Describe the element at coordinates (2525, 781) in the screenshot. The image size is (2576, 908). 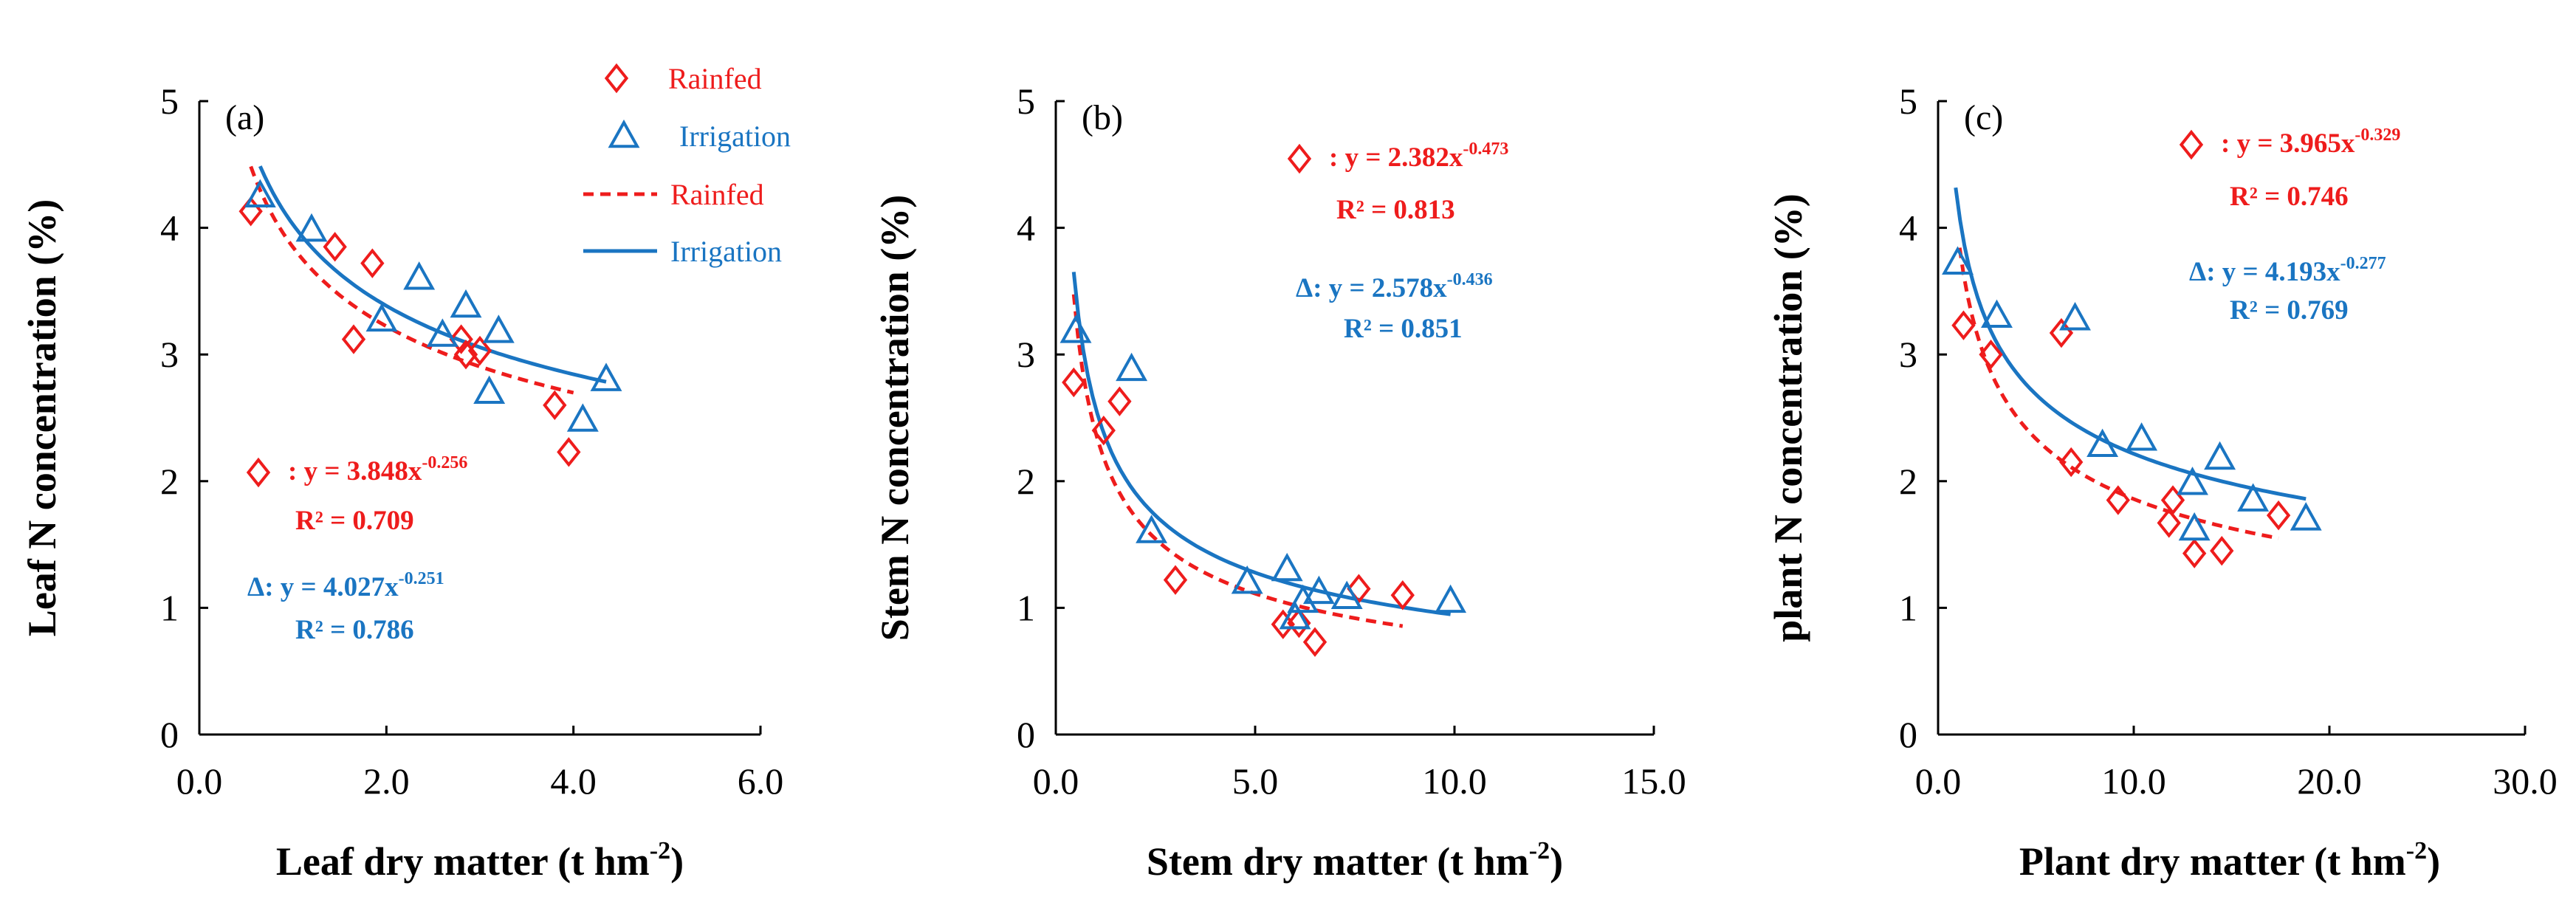
I see `x-tick-label: 30.0` at that location.